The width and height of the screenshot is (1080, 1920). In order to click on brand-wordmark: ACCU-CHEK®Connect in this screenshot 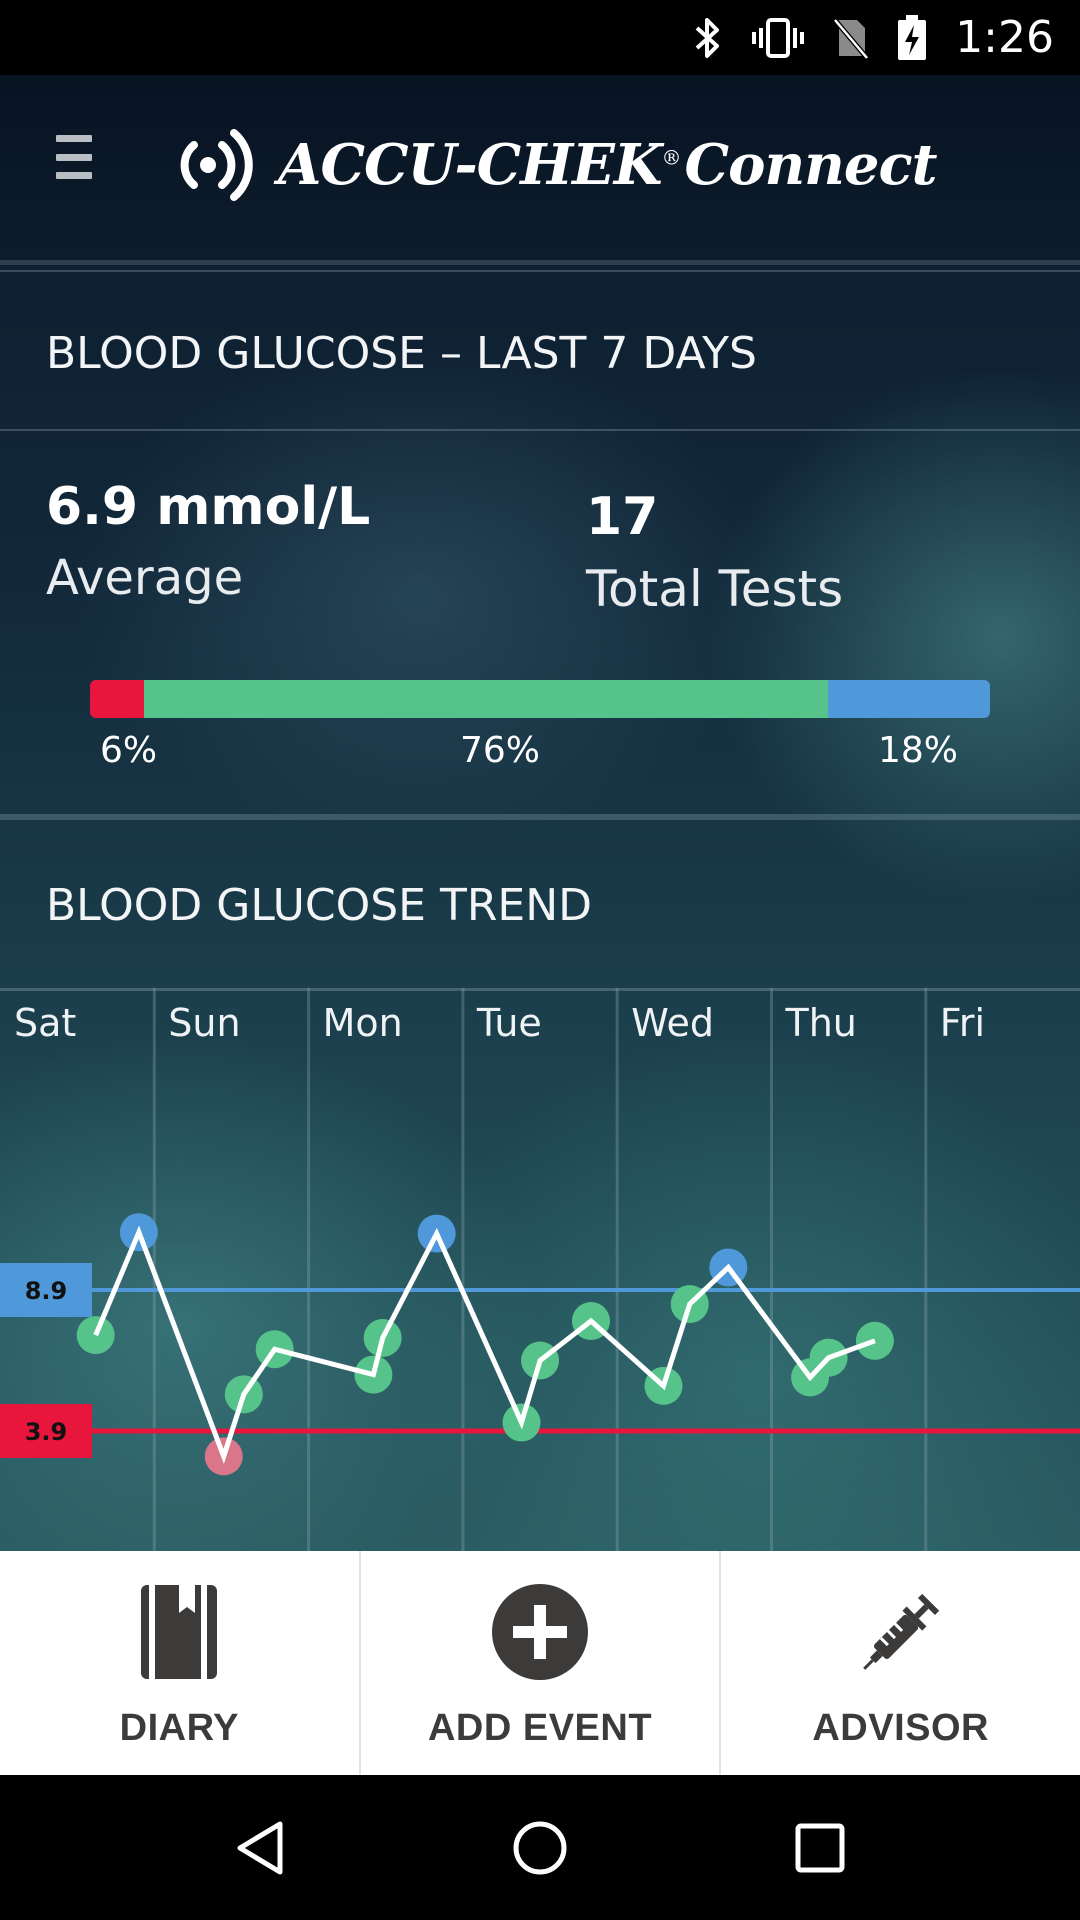, I will do `click(608, 165)`.